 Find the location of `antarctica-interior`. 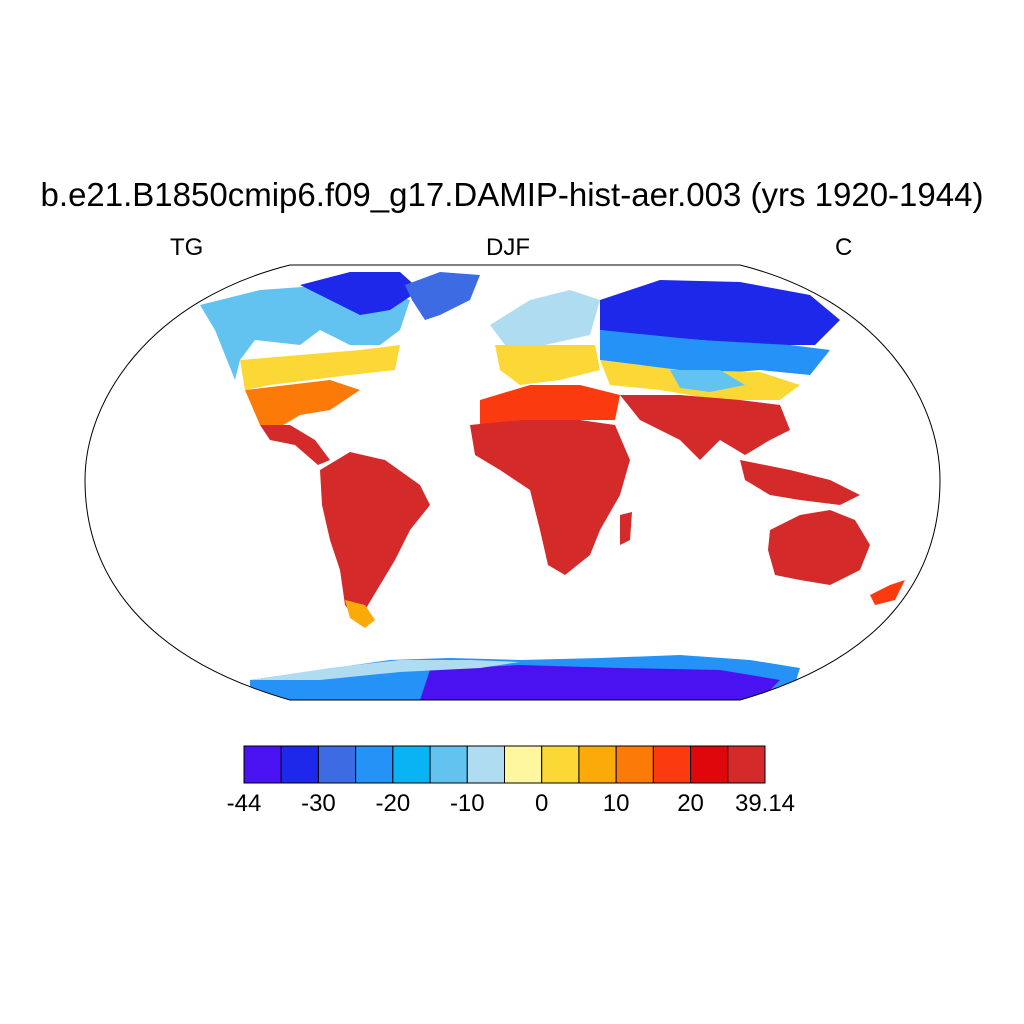

antarctica-interior is located at coordinates (600, 682).